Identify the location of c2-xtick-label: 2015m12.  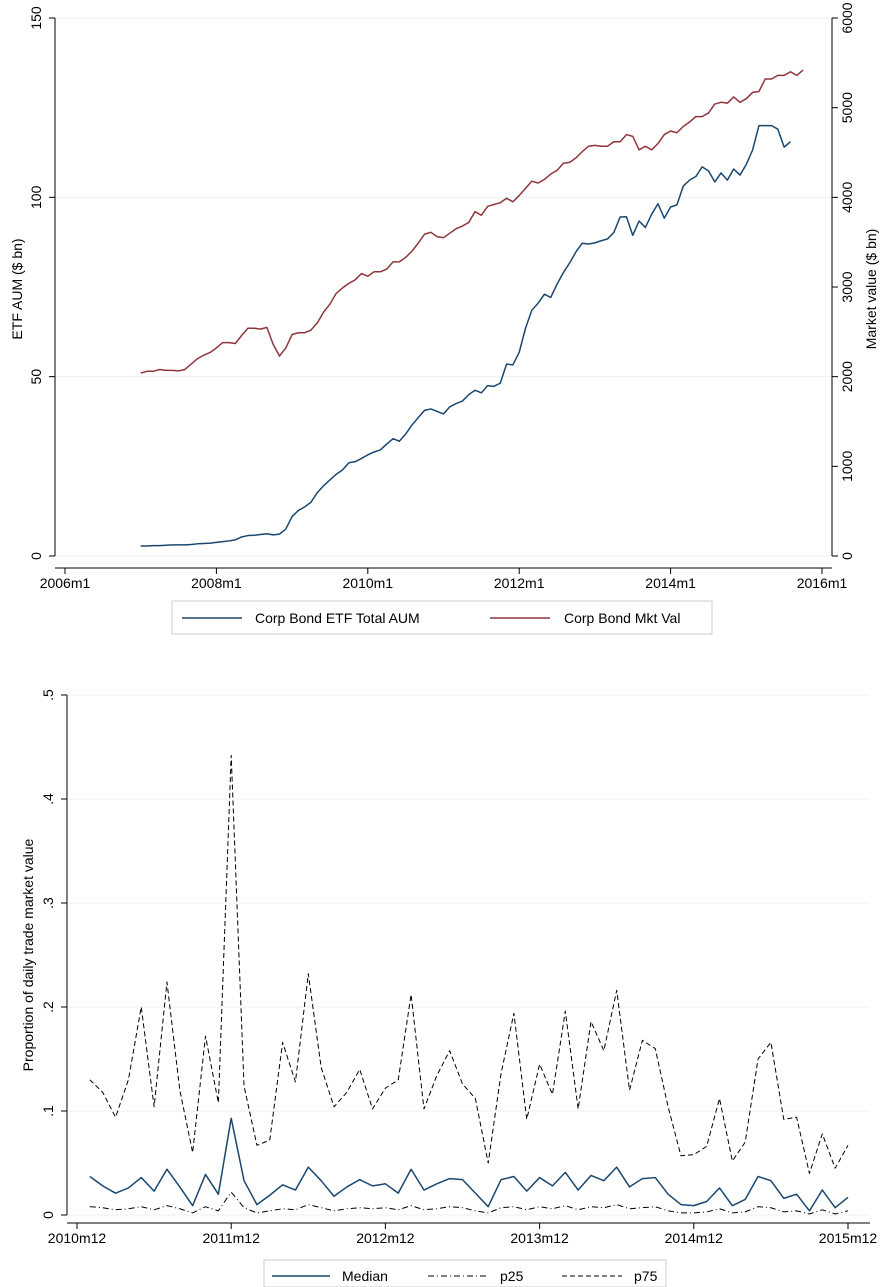
(848, 1238).